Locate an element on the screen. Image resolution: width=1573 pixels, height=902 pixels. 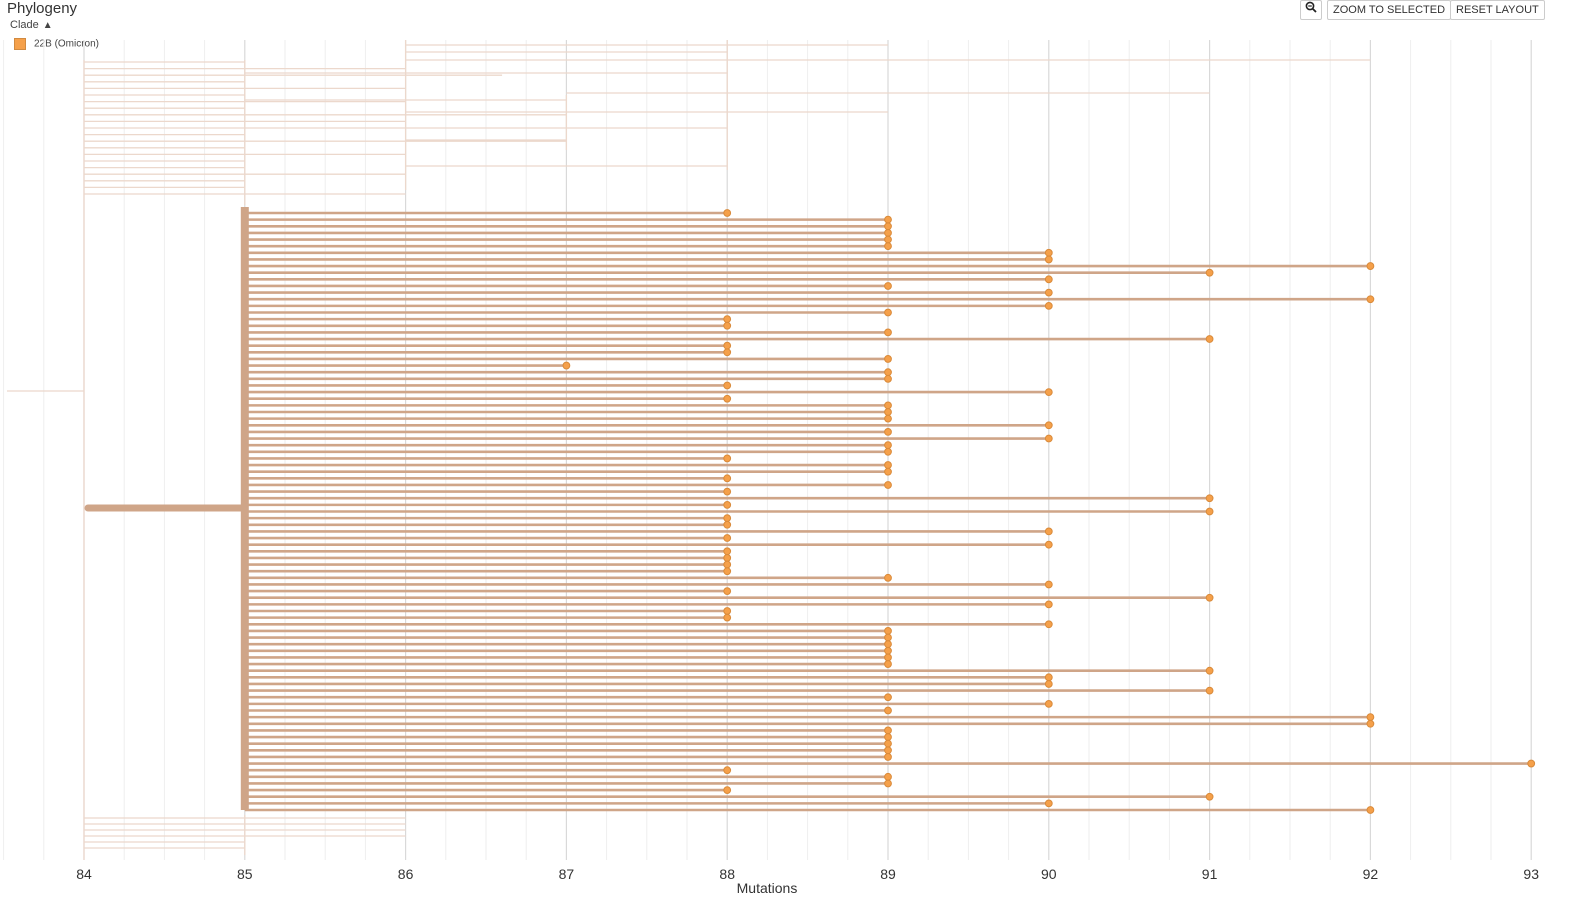
legend-entry: 22B (Omicron) is located at coordinates (56, 44).